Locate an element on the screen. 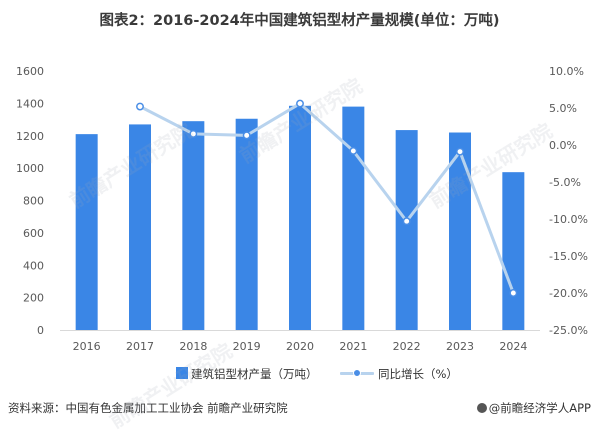  y-right-tick-label: 5.0% is located at coordinates (563, 108).